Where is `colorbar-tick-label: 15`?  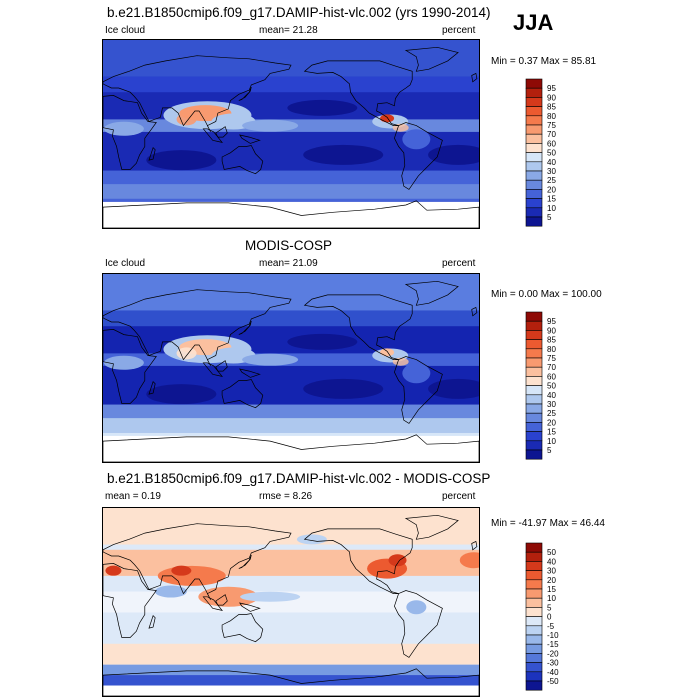
colorbar-tick-label: 15 is located at coordinates (551, 199).